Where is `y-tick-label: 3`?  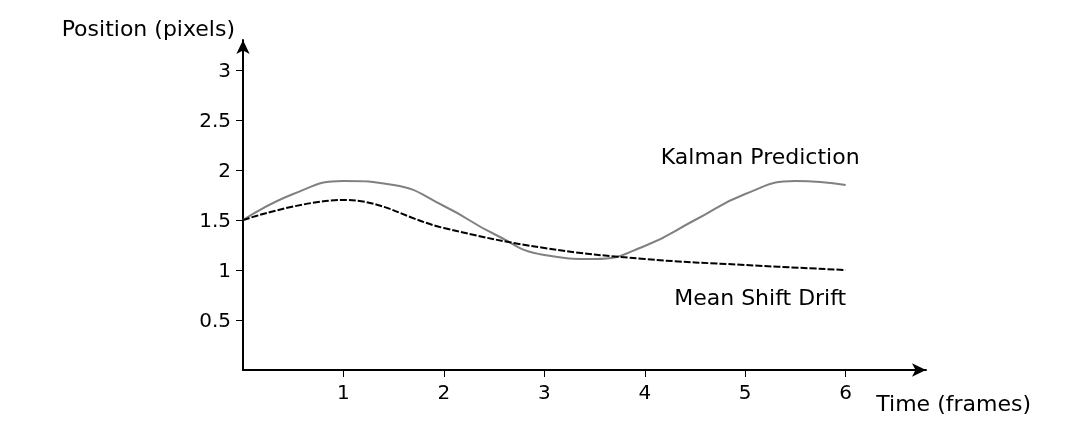
y-tick-label: 3 is located at coordinates (224, 70).